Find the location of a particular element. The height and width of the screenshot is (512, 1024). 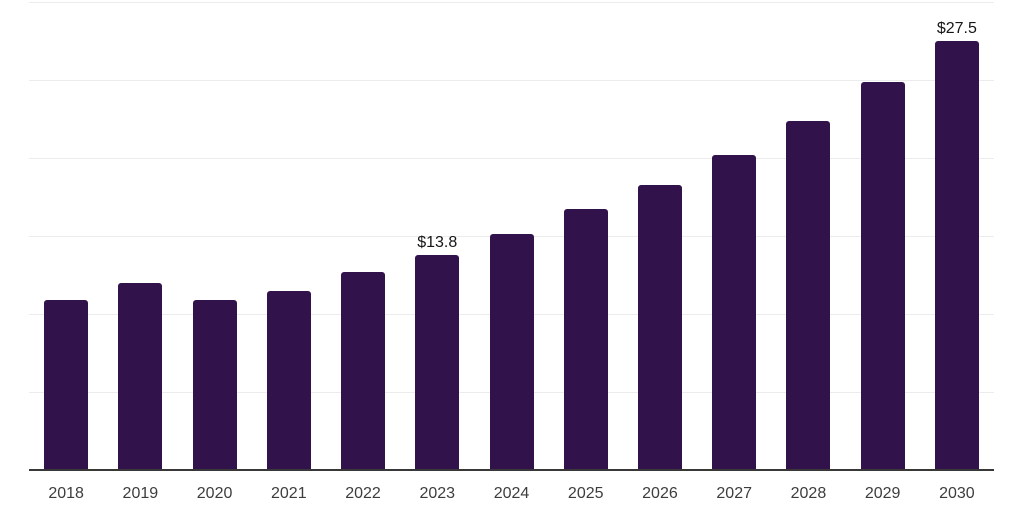

x-tick-label-2025: 2025 is located at coordinates (585, 493).